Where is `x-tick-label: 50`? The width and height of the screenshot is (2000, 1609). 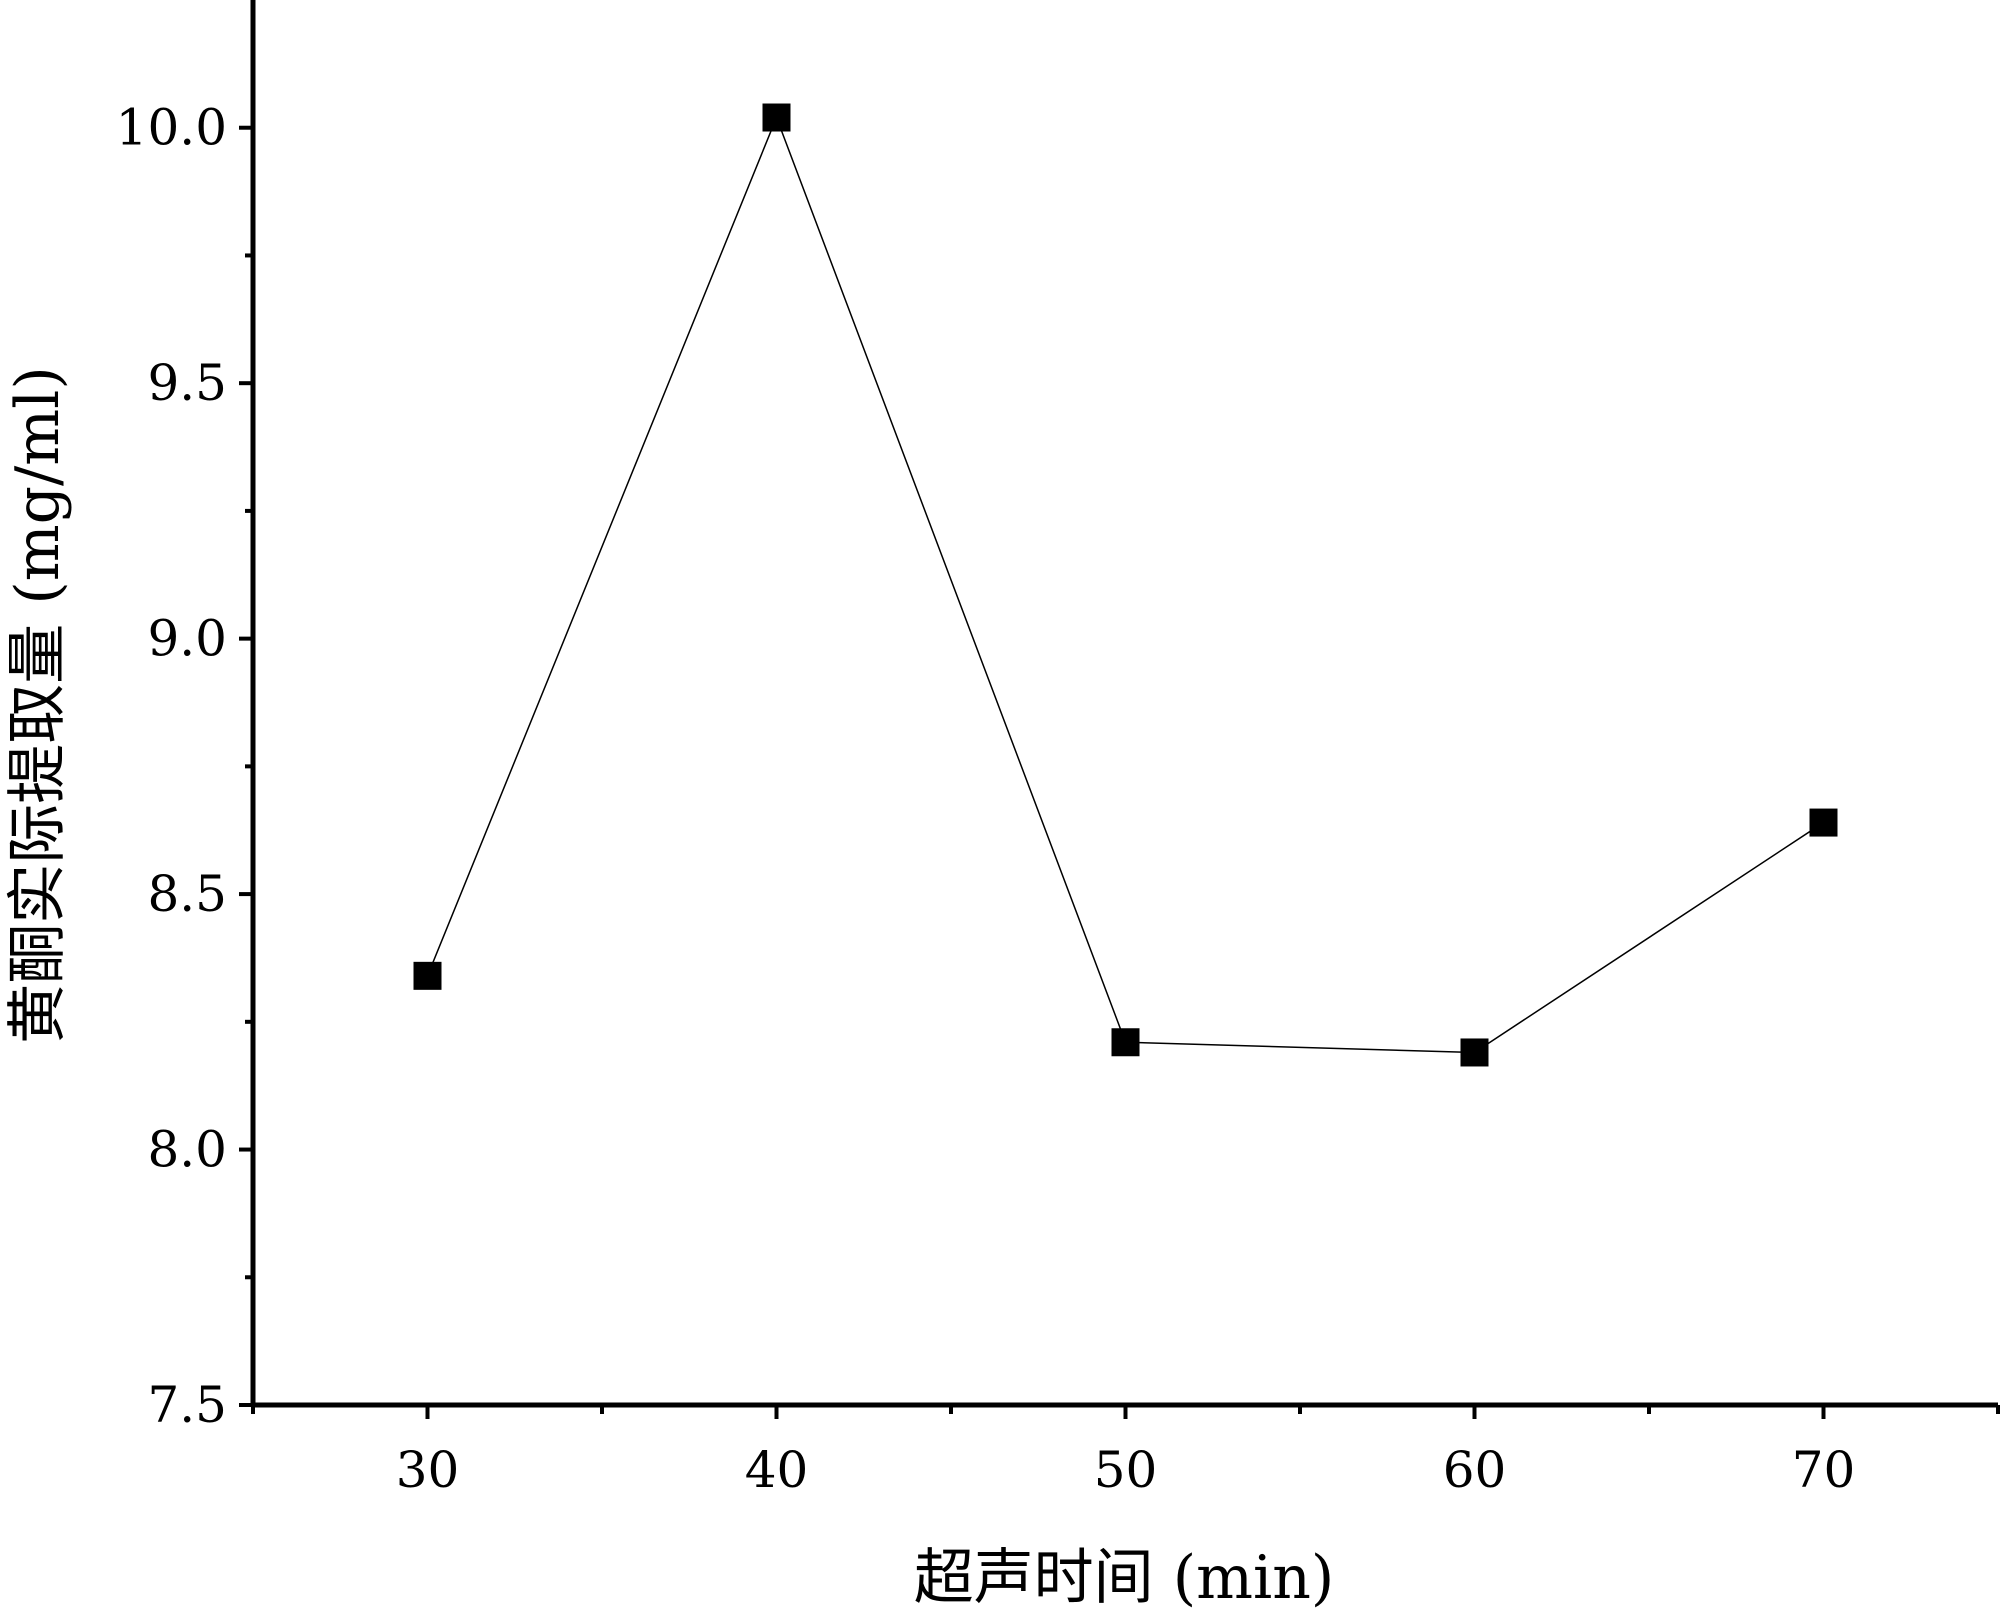
x-tick-label: 50 is located at coordinates (1126, 1470).